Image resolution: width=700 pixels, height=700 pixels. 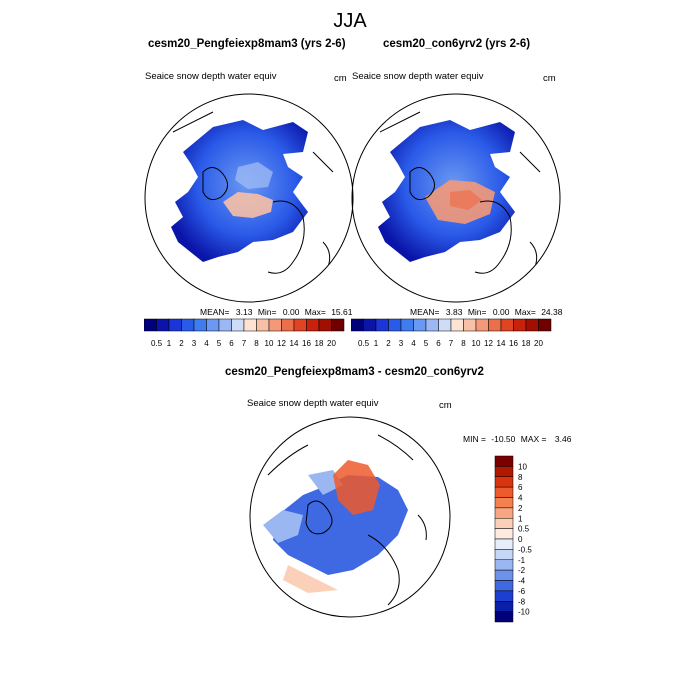 I want to click on panel-3-title: cesm20_Pengfeiexp8mam3 - cesm20_con6yrv2, so click(x=354, y=372).